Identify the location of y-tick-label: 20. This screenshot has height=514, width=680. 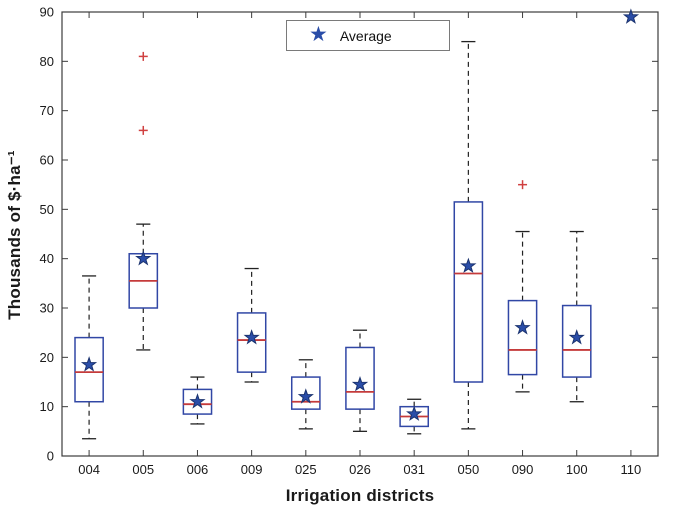
(47, 357).